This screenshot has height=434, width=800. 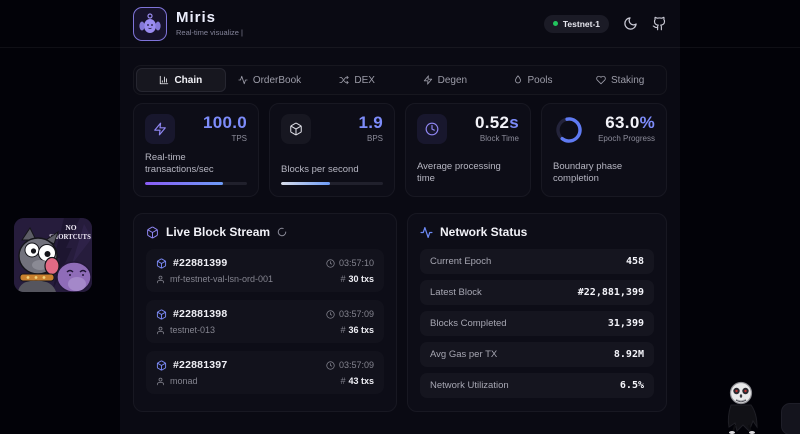 What do you see at coordinates (468, 323) in the screenshot?
I see `status-label: Blocks Completed` at bounding box center [468, 323].